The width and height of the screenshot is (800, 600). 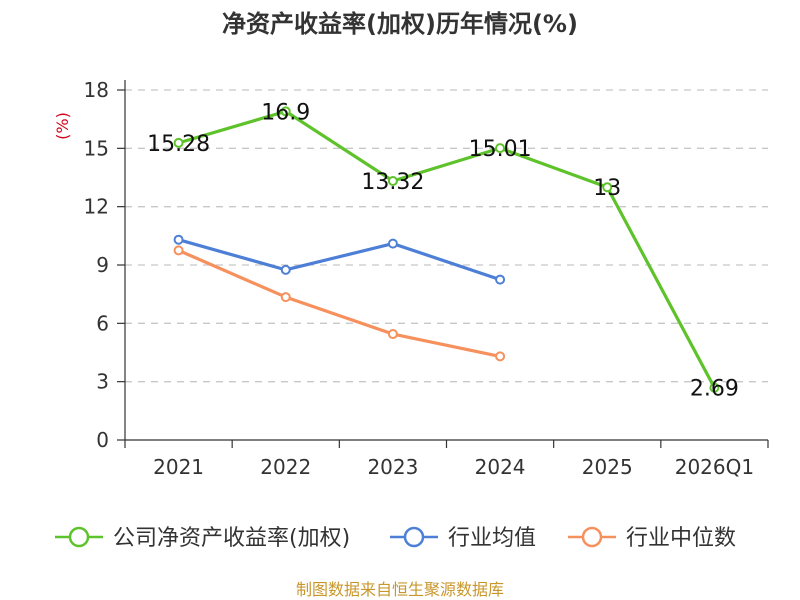 I want to click on y-tick-label-6: 6, so click(x=102, y=323).